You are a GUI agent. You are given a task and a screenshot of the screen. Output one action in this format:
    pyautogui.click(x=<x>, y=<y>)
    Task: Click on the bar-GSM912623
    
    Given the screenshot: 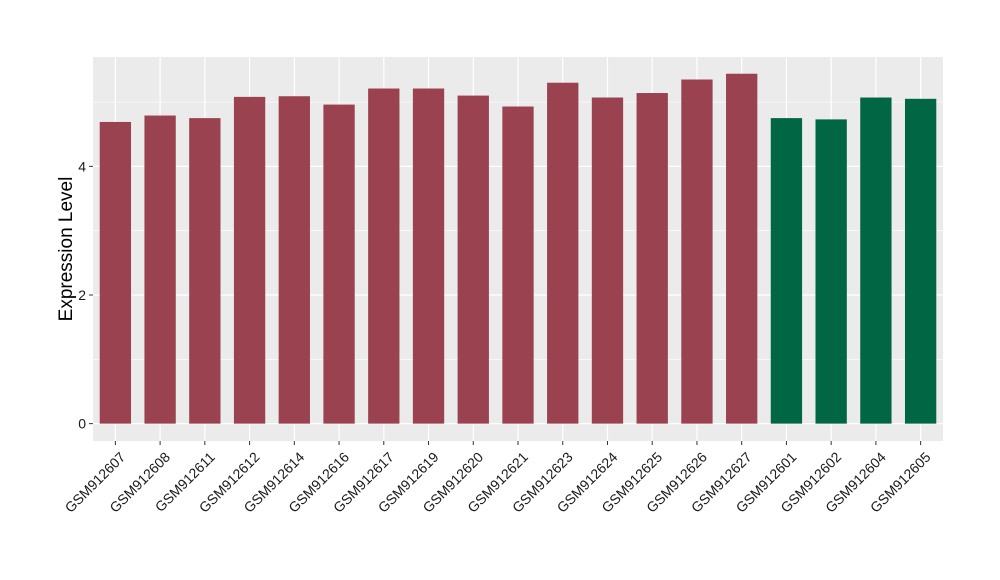 What is the action you would take?
    pyautogui.click(x=563, y=253)
    